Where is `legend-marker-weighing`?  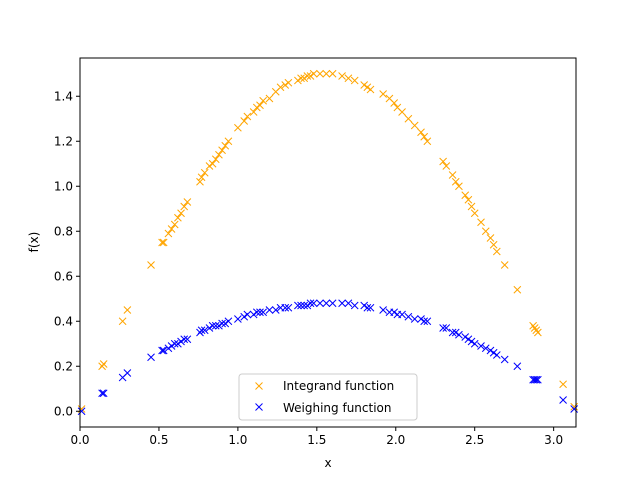 legend-marker-weighing is located at coordinates (259, 407).